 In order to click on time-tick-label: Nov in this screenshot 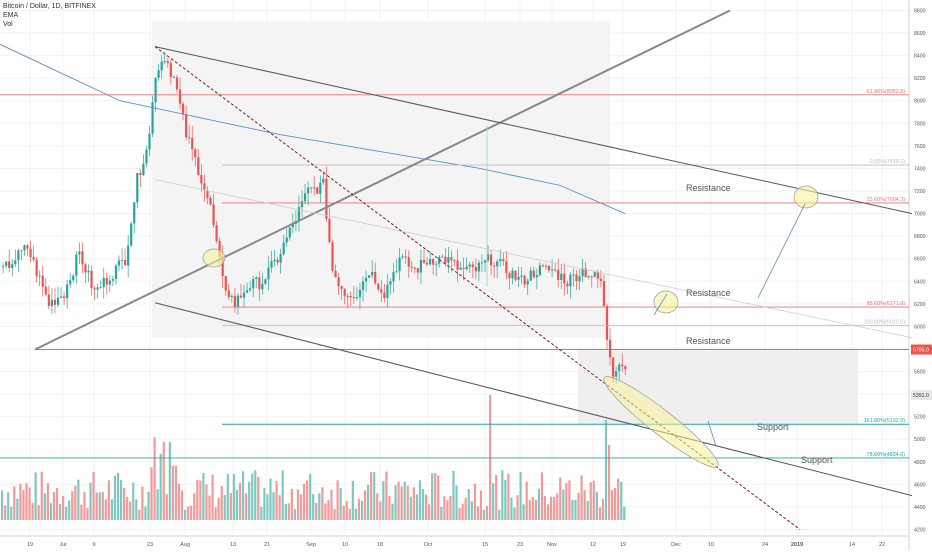, I will do `click(552, 545)`.